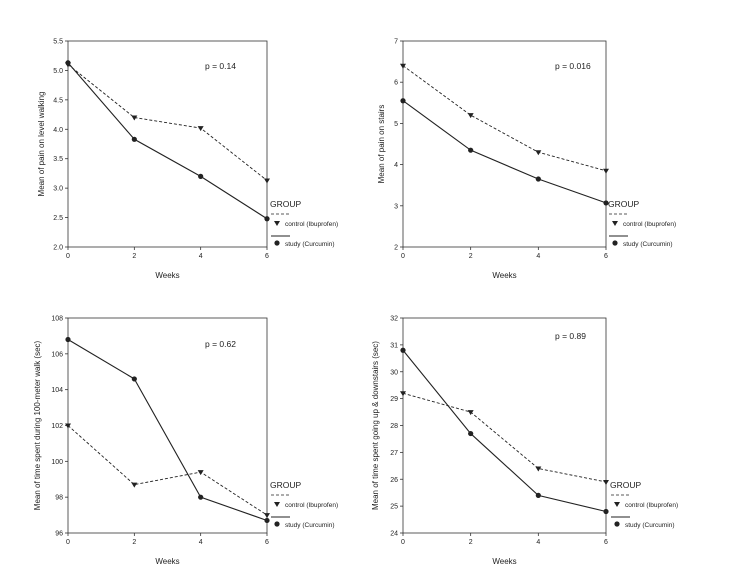 This screenshot has height=577, width=733. Describe the element at coordinates (394, 426) in the screenshot. I see `y-tick-label: 28` at that location.